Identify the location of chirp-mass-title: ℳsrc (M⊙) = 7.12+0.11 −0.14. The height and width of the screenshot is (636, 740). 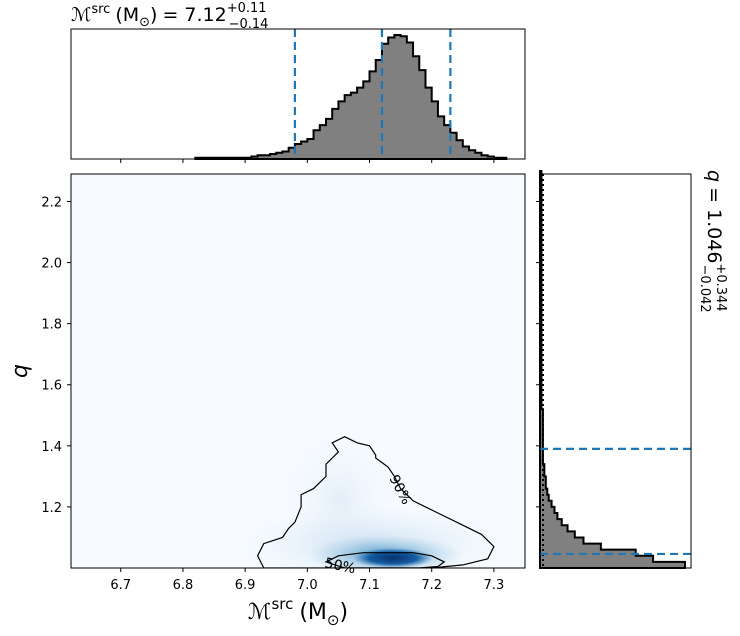
(169, 16).